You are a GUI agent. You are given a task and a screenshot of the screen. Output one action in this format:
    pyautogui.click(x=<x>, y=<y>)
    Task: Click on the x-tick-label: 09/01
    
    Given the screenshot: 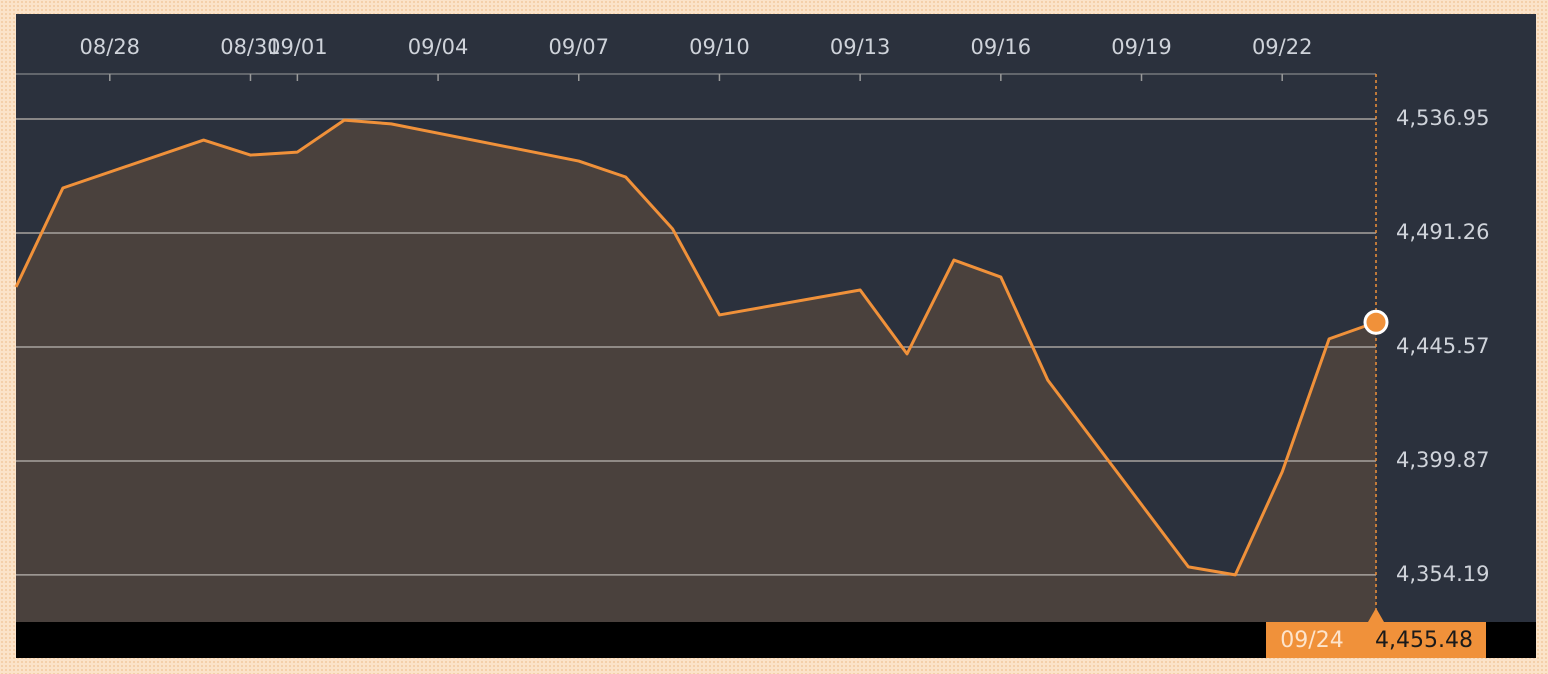 What is the action you would take?
    pyautogui.click(x=297, y=47)
    